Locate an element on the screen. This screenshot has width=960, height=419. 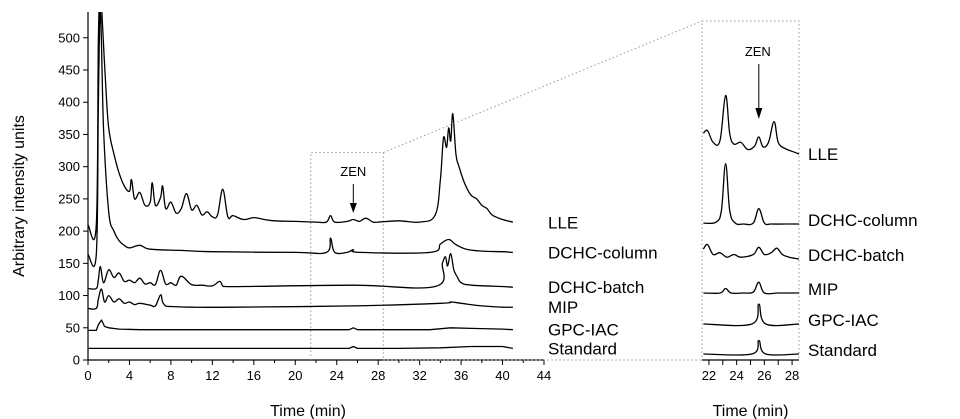
y-tick-label: 200 is located at coordinates (69, 231).